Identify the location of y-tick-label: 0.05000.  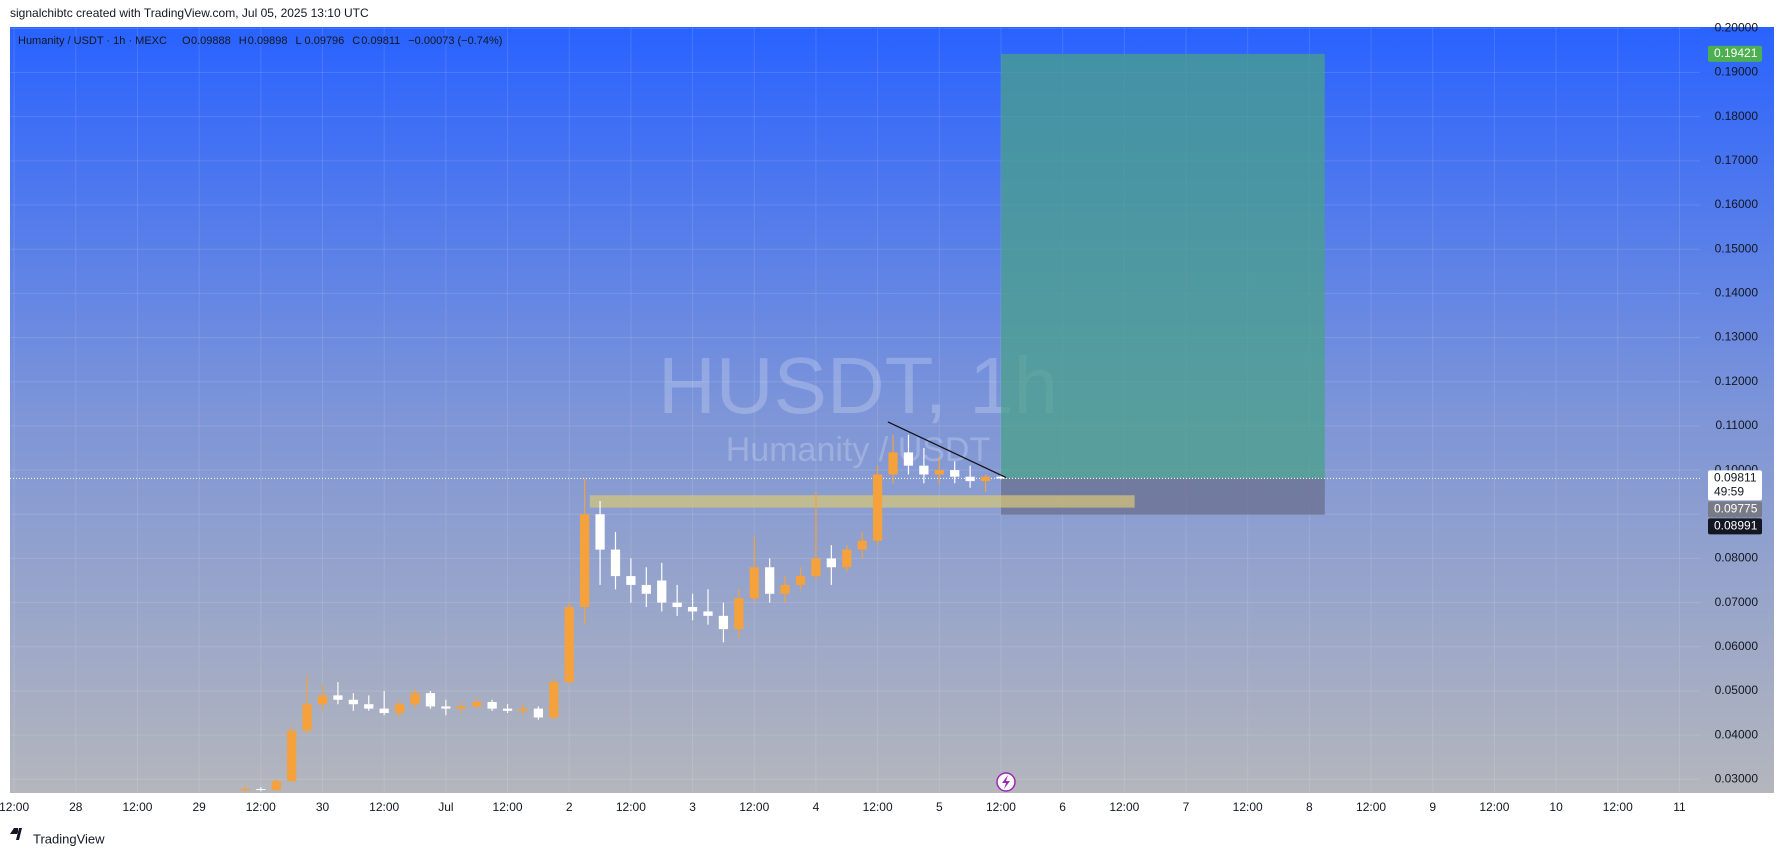
(1737, 690).